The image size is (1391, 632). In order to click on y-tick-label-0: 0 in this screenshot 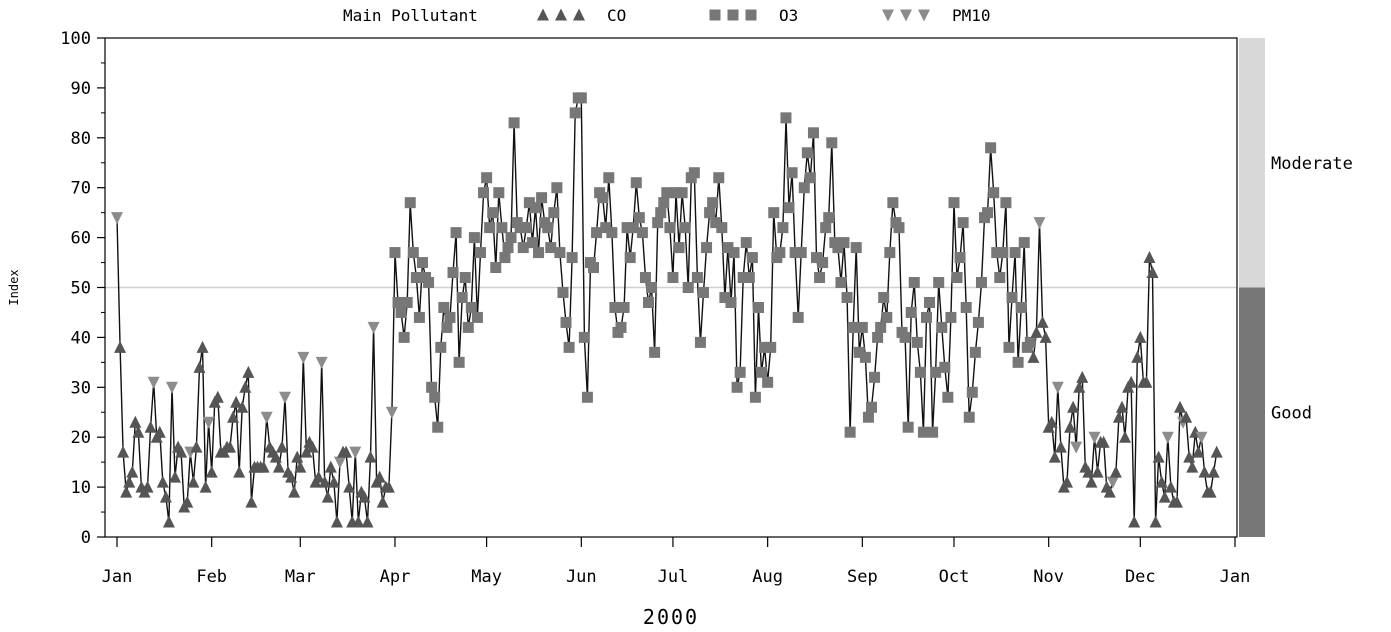, I will do `click(86, 538)`.